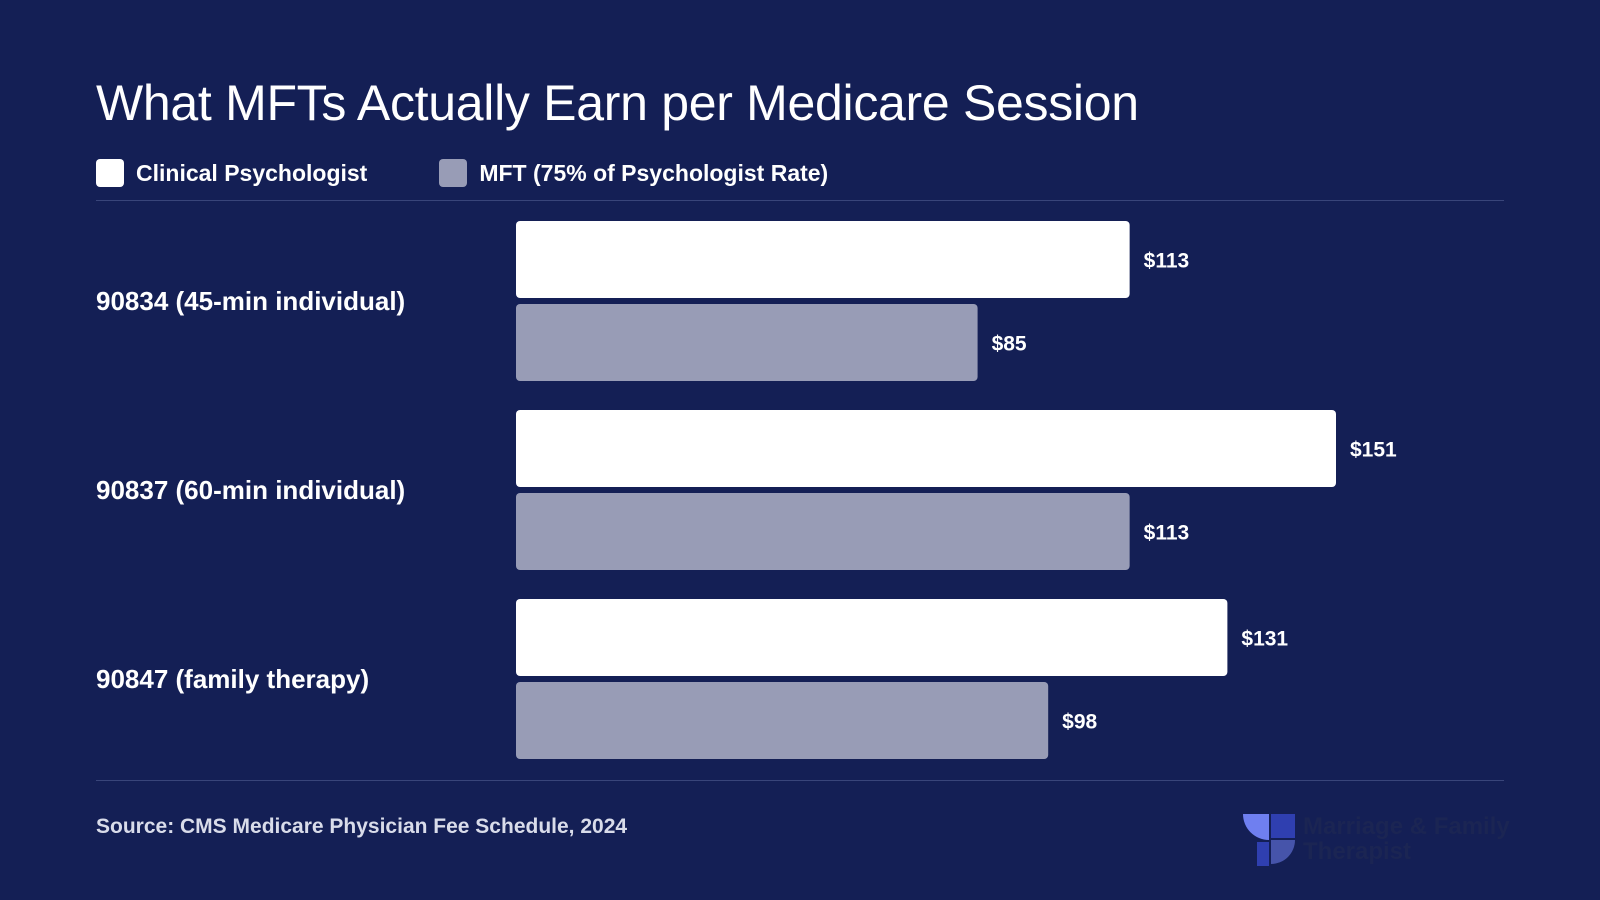 This screenshot has width=1600, height=900. What do you see at coordinates (1373, 450) in the screenshot?
I see `value-label: $151` at bounding box center [1373, 450].